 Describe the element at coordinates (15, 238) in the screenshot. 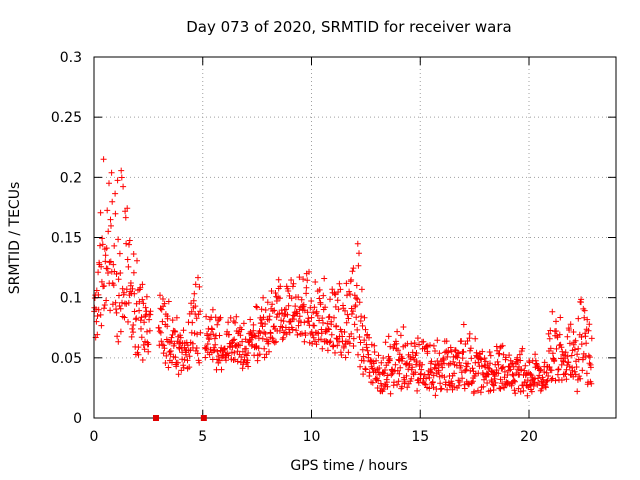

I see `y-axis-label: SRMTID / TECUs` at that location.